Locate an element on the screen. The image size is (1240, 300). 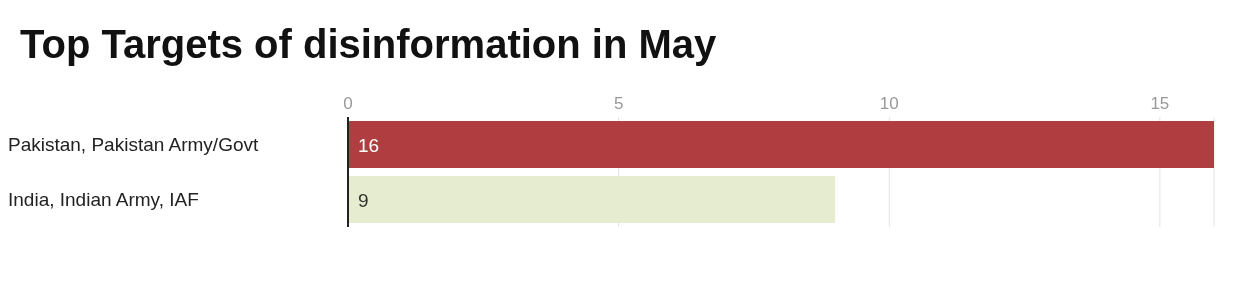
x-tick-label: 15 is located at coordinates (1160, 103).